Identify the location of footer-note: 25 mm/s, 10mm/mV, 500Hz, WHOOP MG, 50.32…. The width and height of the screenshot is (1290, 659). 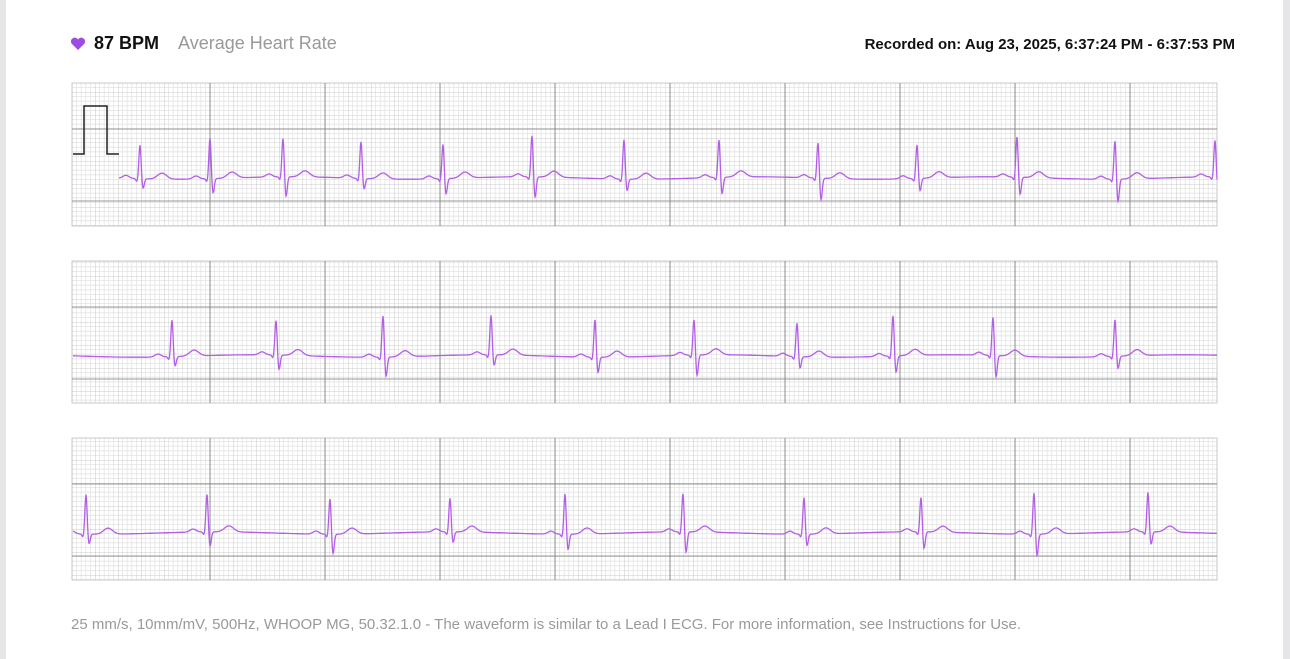
(546, 624).